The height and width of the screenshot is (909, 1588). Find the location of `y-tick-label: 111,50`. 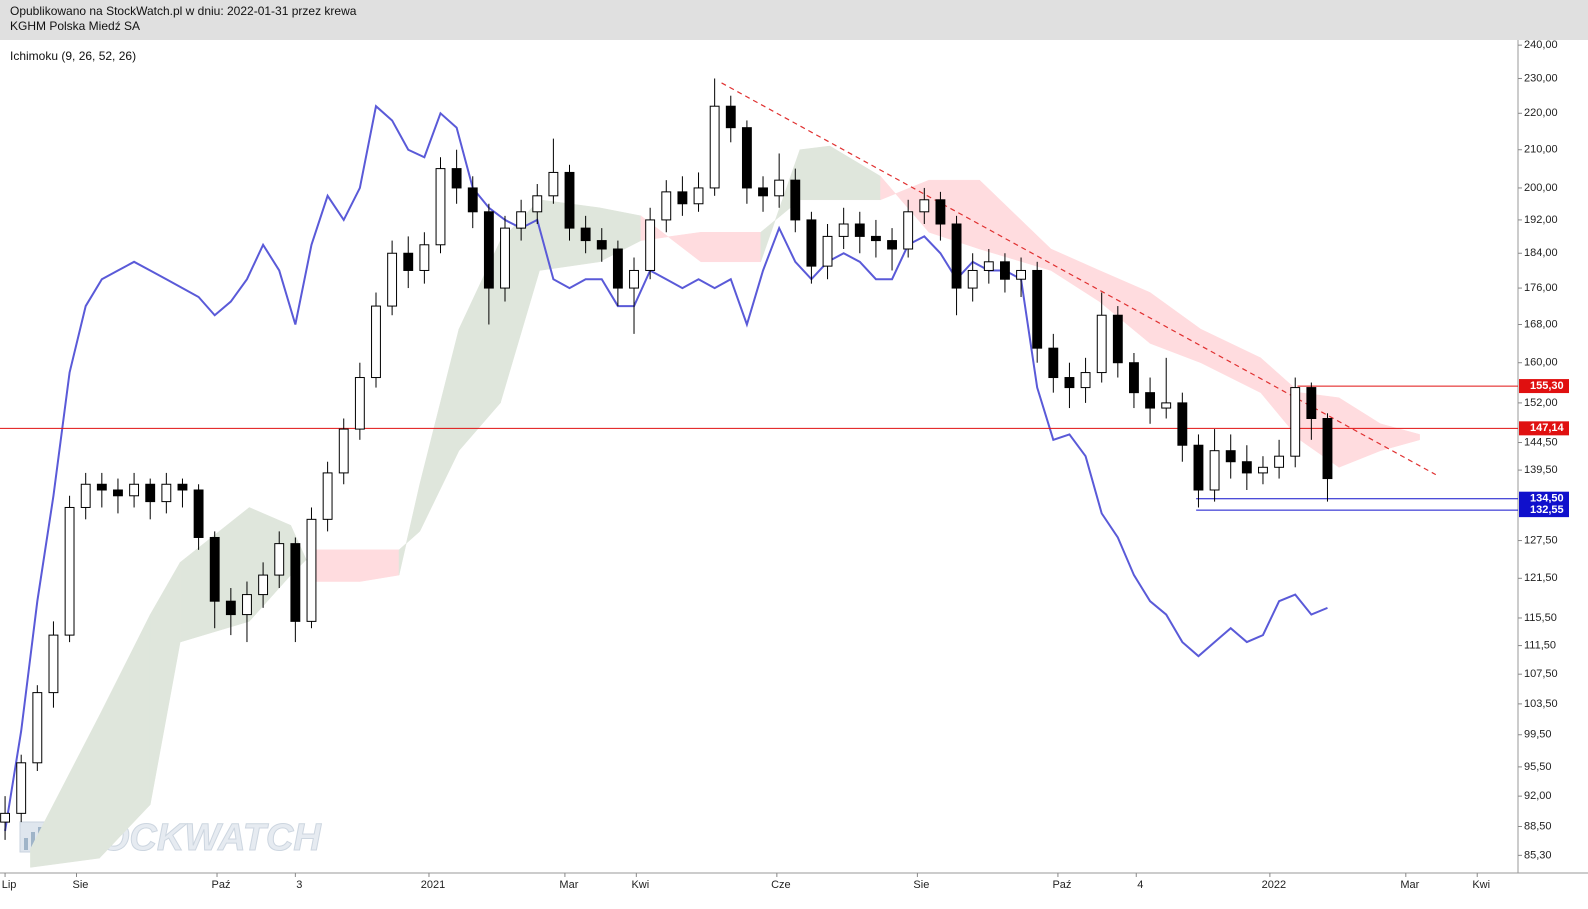

y-tick-label: 111,50 is located at coordinates (1540, 645).